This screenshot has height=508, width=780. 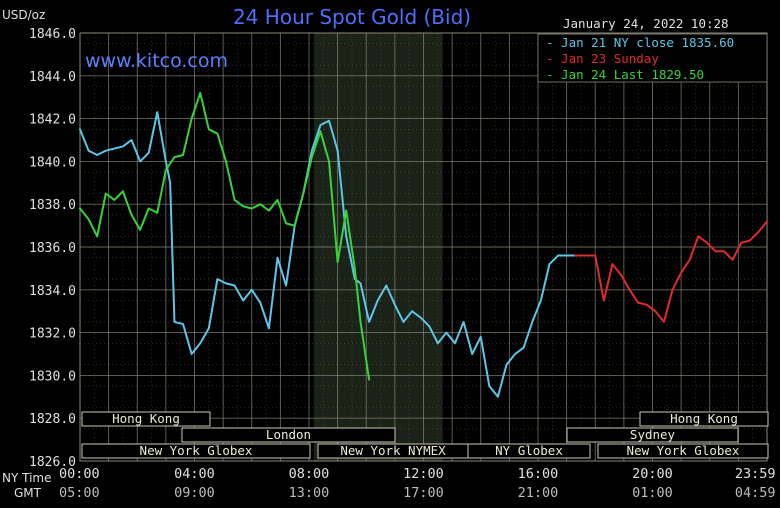 I want to click on legend-entry: - Jan 21 NY close 1835.60, so click(x=640, y=42).